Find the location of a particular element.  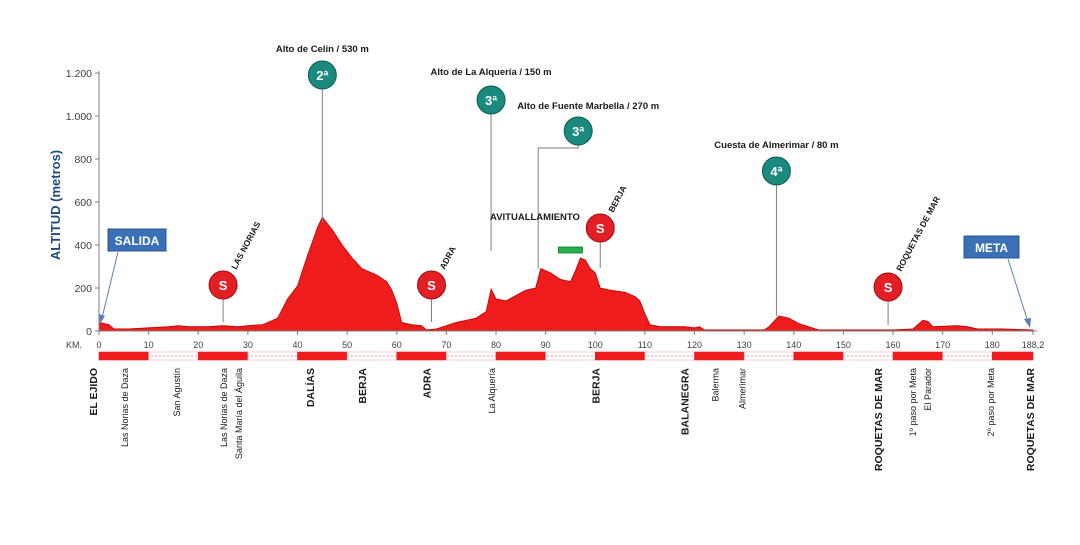

feed-zone-marker is located at coordinates (570, 250).